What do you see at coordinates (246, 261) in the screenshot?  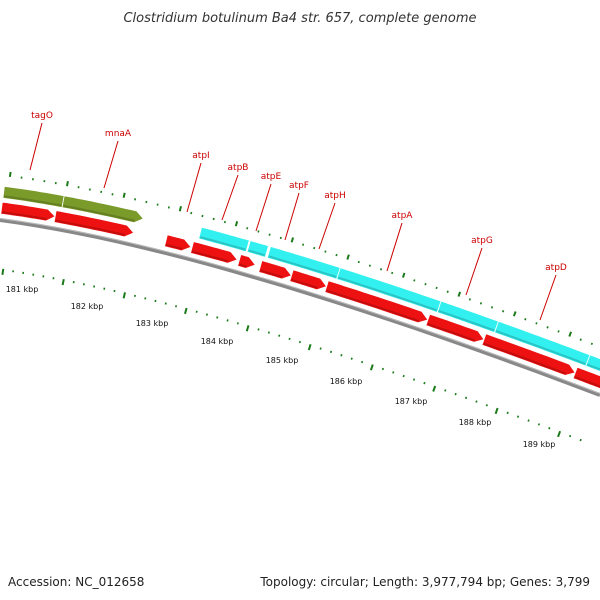 I see `feature-atpE` at bounding box center [246, 261].